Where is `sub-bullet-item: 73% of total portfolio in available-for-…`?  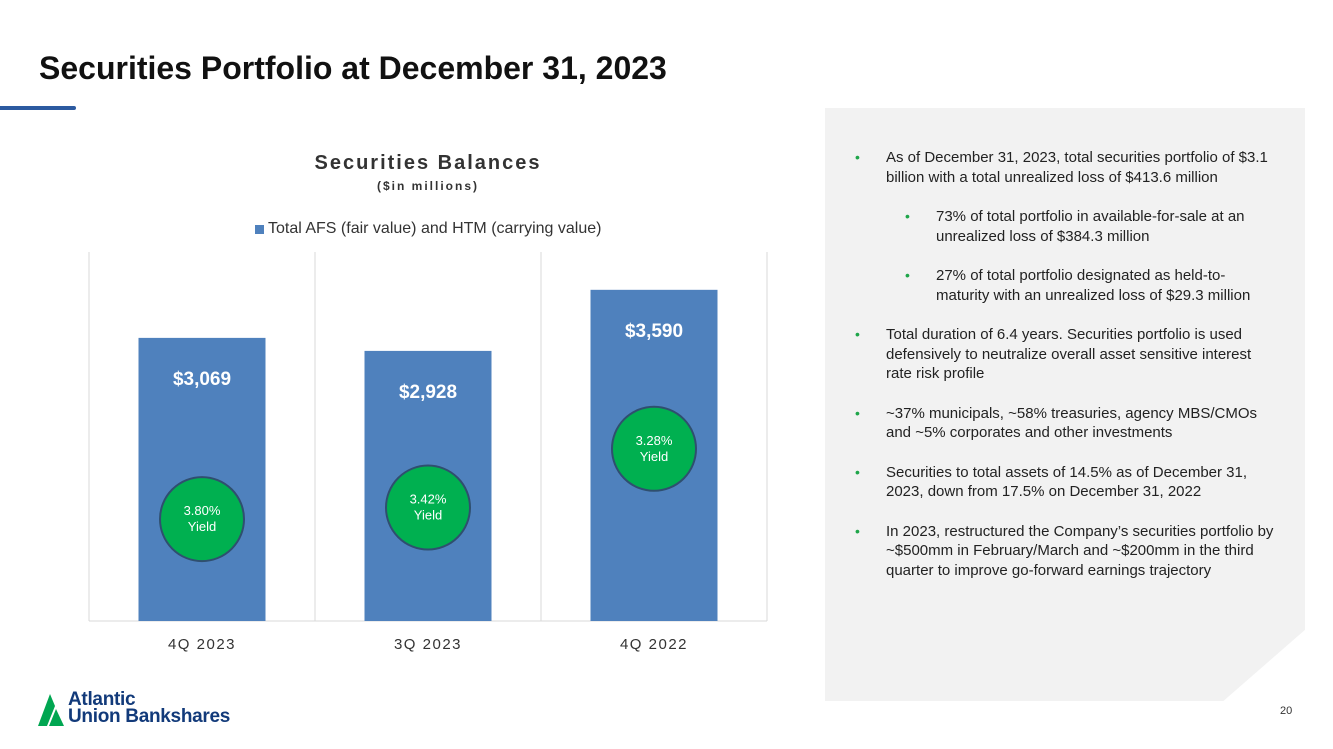 sub-bullet-item: 73% of total portfolio in available-for-… is located at coordinates (1080, 226).